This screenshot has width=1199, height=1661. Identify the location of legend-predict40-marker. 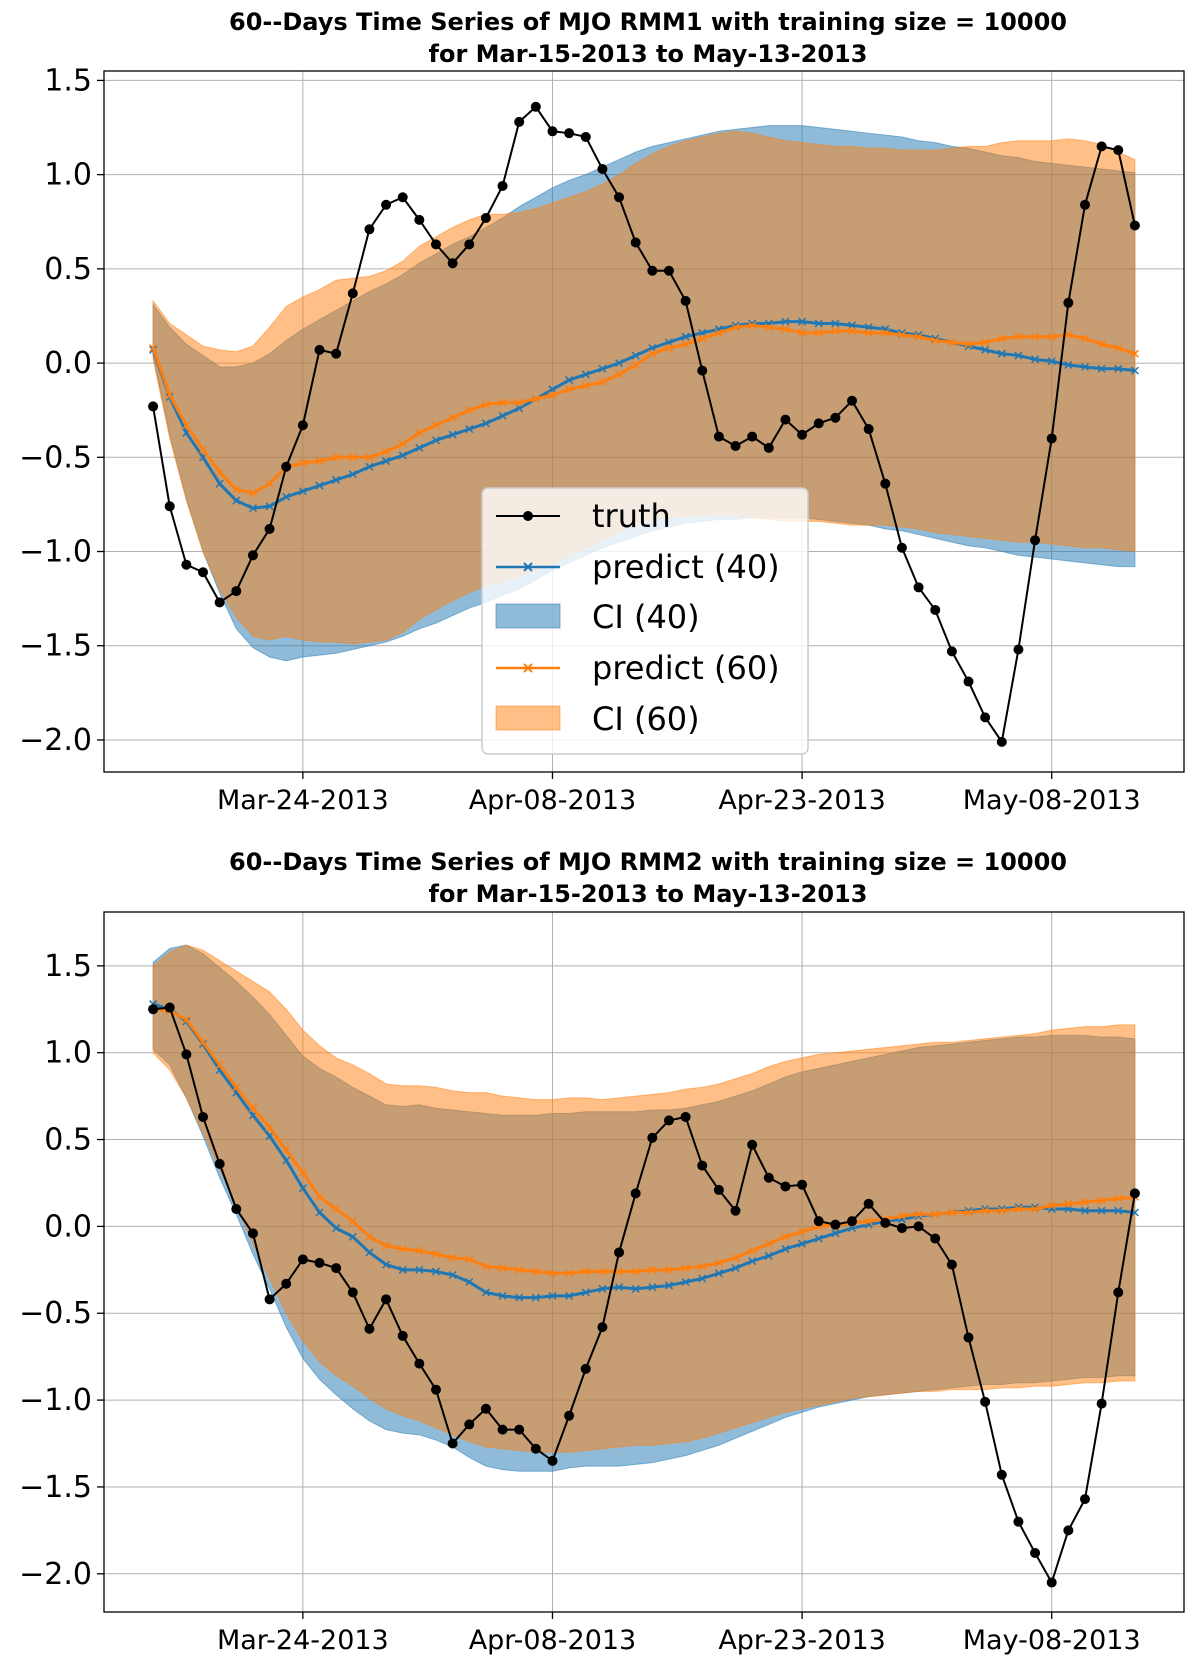
(528, 567).